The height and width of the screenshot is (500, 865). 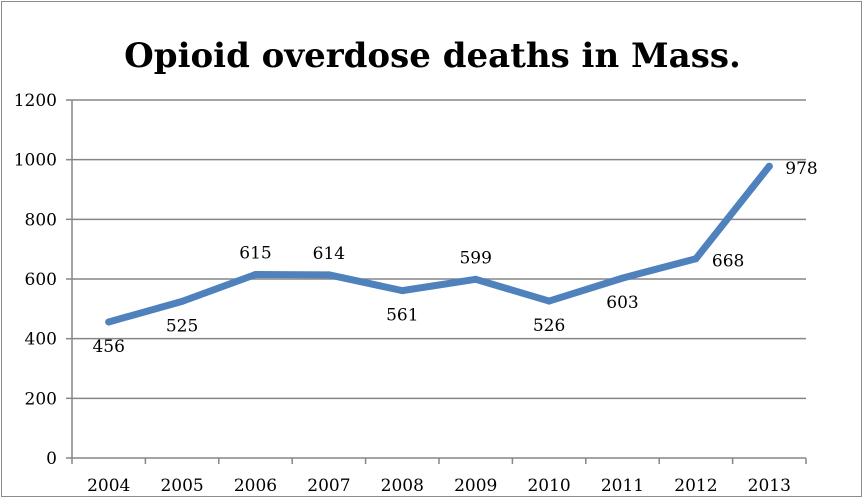 What do you see at coordinates (108, 347) in the screenshot?
I see `data-label: 456` at bounding box center [108, 347].